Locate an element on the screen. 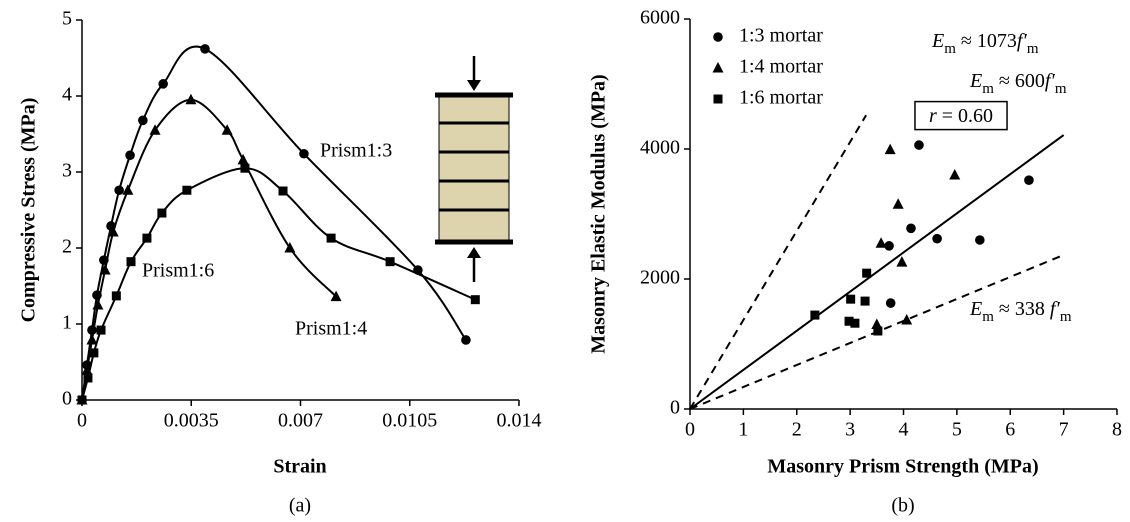 Image resolution: width=1130 pixels, height=522 pixels. x-tick-label: 0.007 is located at coordinates (300, 421).